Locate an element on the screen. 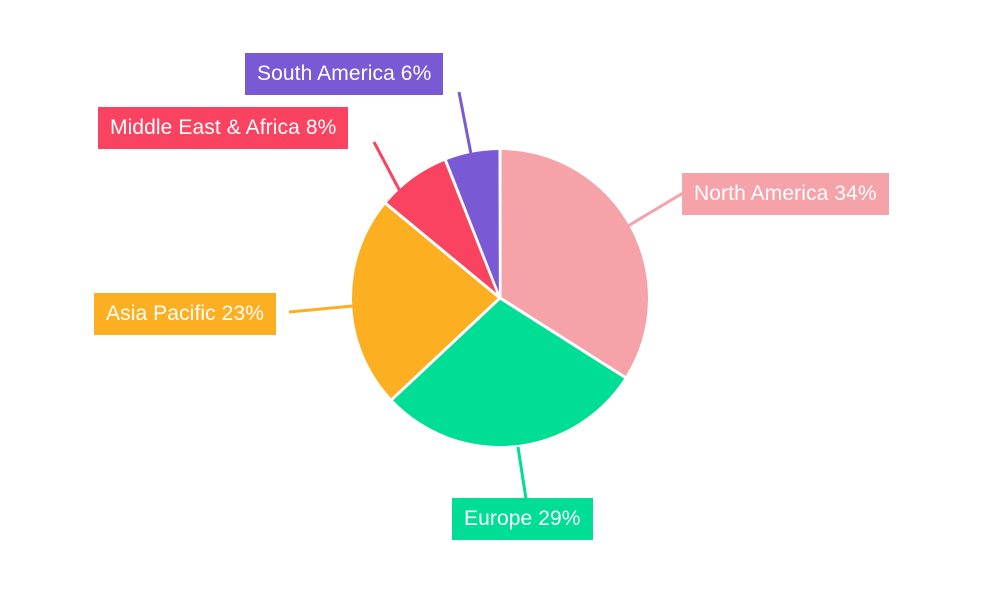 The height and width of the screenshot is (600, 1000). leader-line-europe is located at coordinates (522, 473).